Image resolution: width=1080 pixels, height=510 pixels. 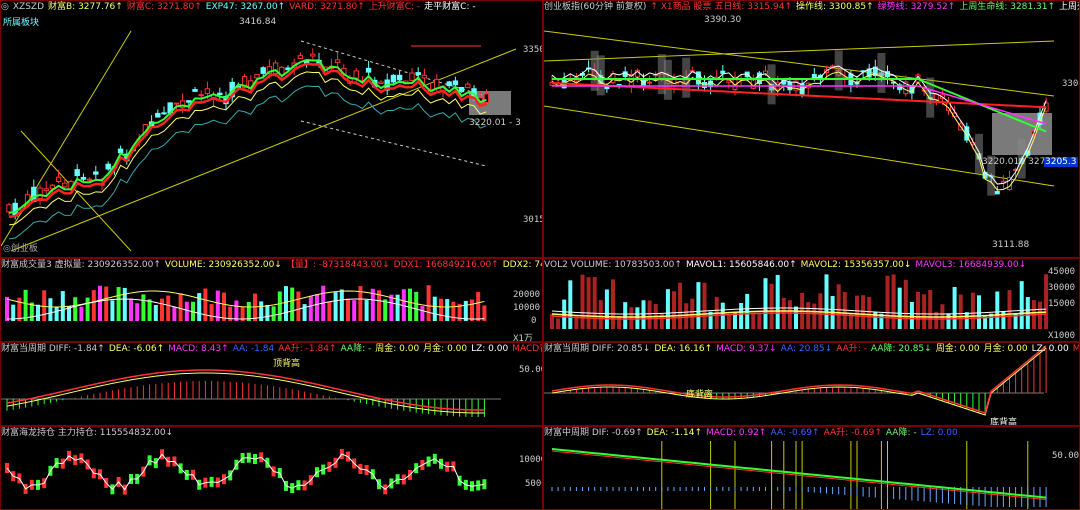 What do you see at coordinates (28, 7) in the screenshot?
I see `legend-item: XZSZD` at bounding box center [28, 7].